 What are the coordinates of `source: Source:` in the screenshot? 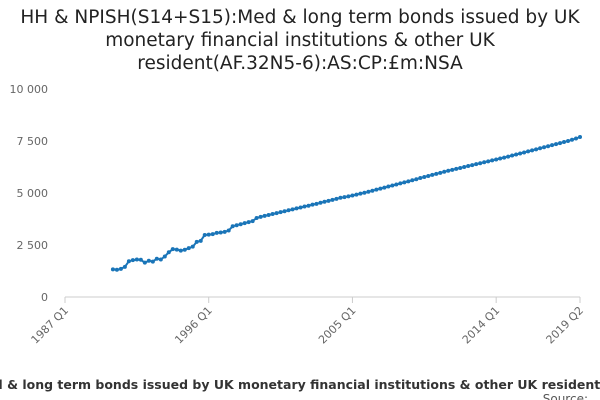 It's located at (565, 396).